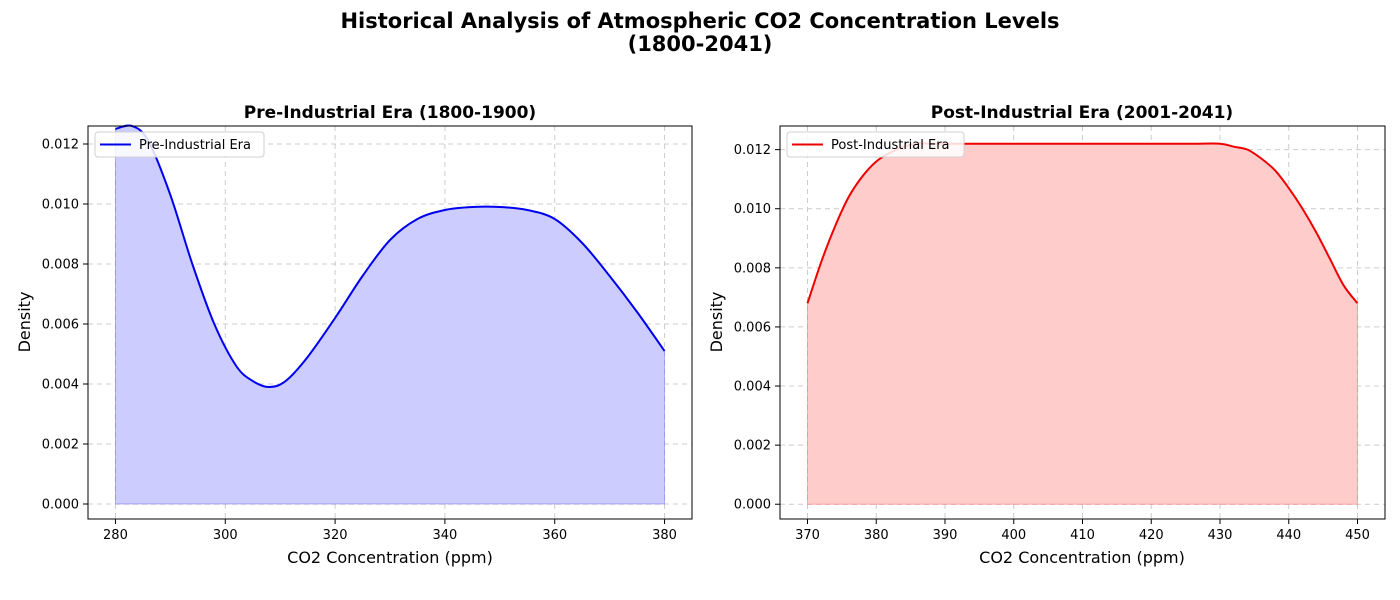  Describe the element at coordinates (1220, 535) in the screenshot. I see `x-tick-label: 430` at that location.